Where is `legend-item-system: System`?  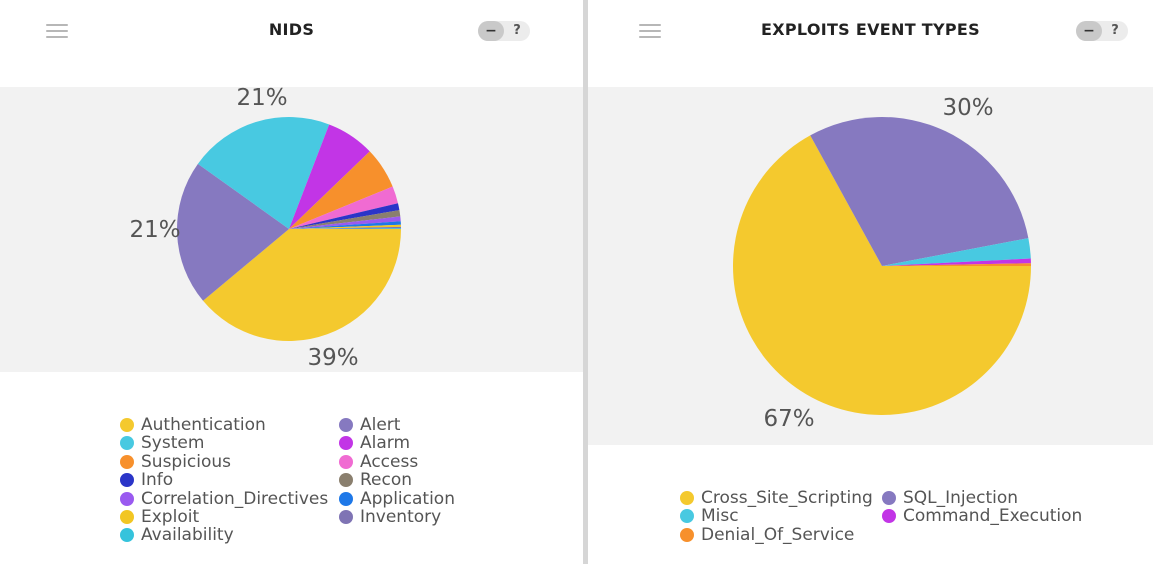
legend-item-system: System is located at coordinates (162, 443).